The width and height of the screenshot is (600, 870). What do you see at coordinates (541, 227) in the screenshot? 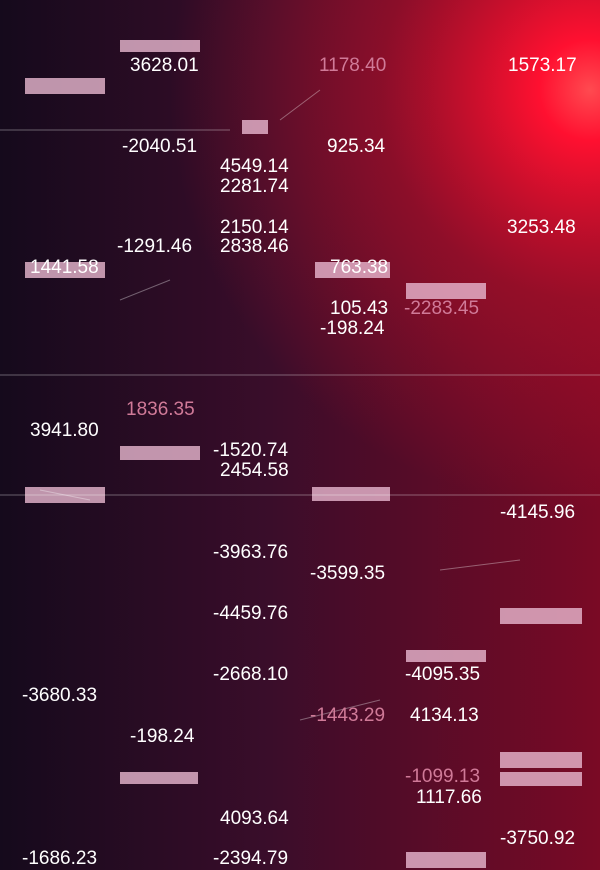
I see `number-label: 3253.48` at bounding box center [541, 227].